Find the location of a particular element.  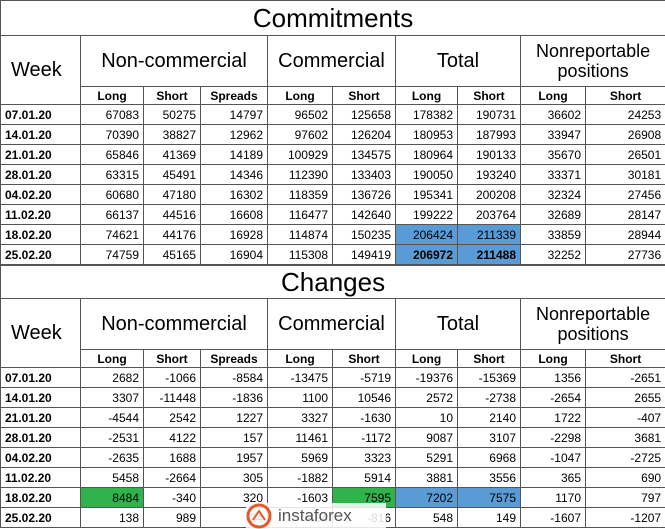

value-cell: 66137 is located at coordinates (112, 214).